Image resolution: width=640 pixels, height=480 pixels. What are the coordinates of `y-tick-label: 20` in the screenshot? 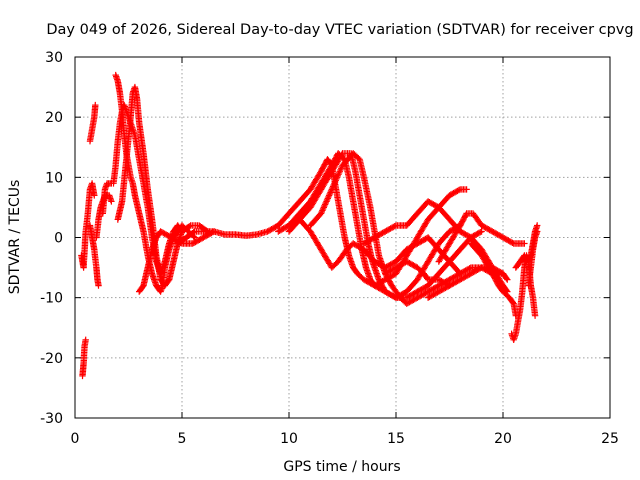 It's located at (54, 118).